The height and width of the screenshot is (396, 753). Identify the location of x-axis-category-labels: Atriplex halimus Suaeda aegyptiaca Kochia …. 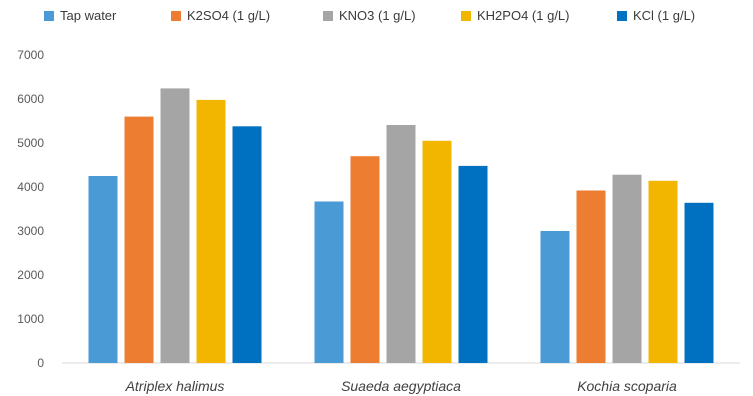
(401, 386).